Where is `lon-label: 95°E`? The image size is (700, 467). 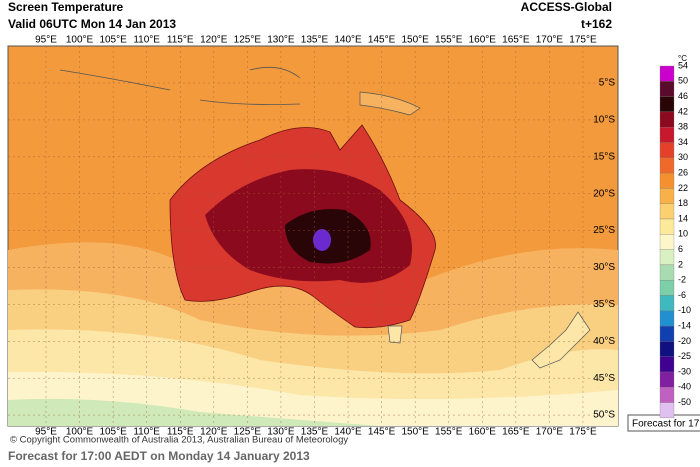
lon-label: 95°E is located at coordinates (46, 432).